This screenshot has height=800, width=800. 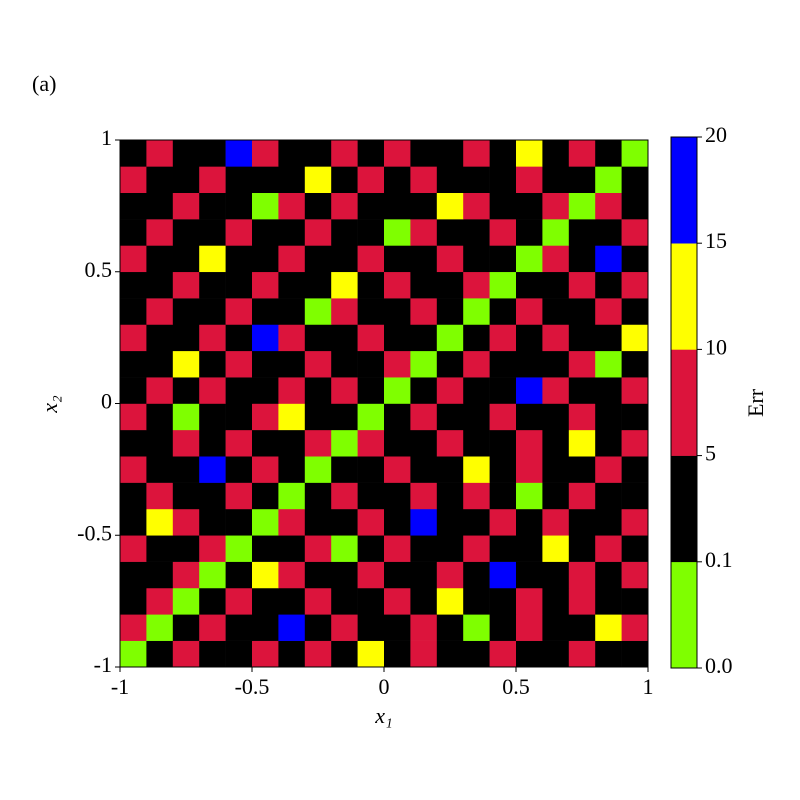 I want to click on colorbar-frame, so click(x=684, y=402).